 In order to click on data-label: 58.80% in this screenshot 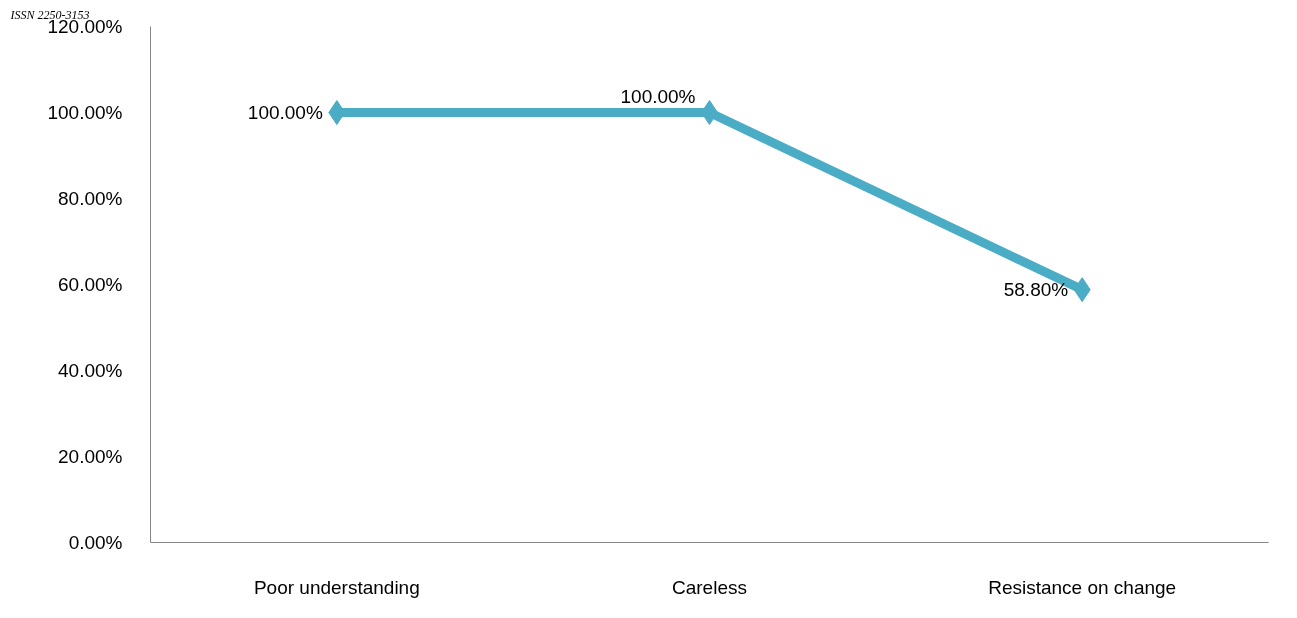, I will do `click(1036, 290)`.